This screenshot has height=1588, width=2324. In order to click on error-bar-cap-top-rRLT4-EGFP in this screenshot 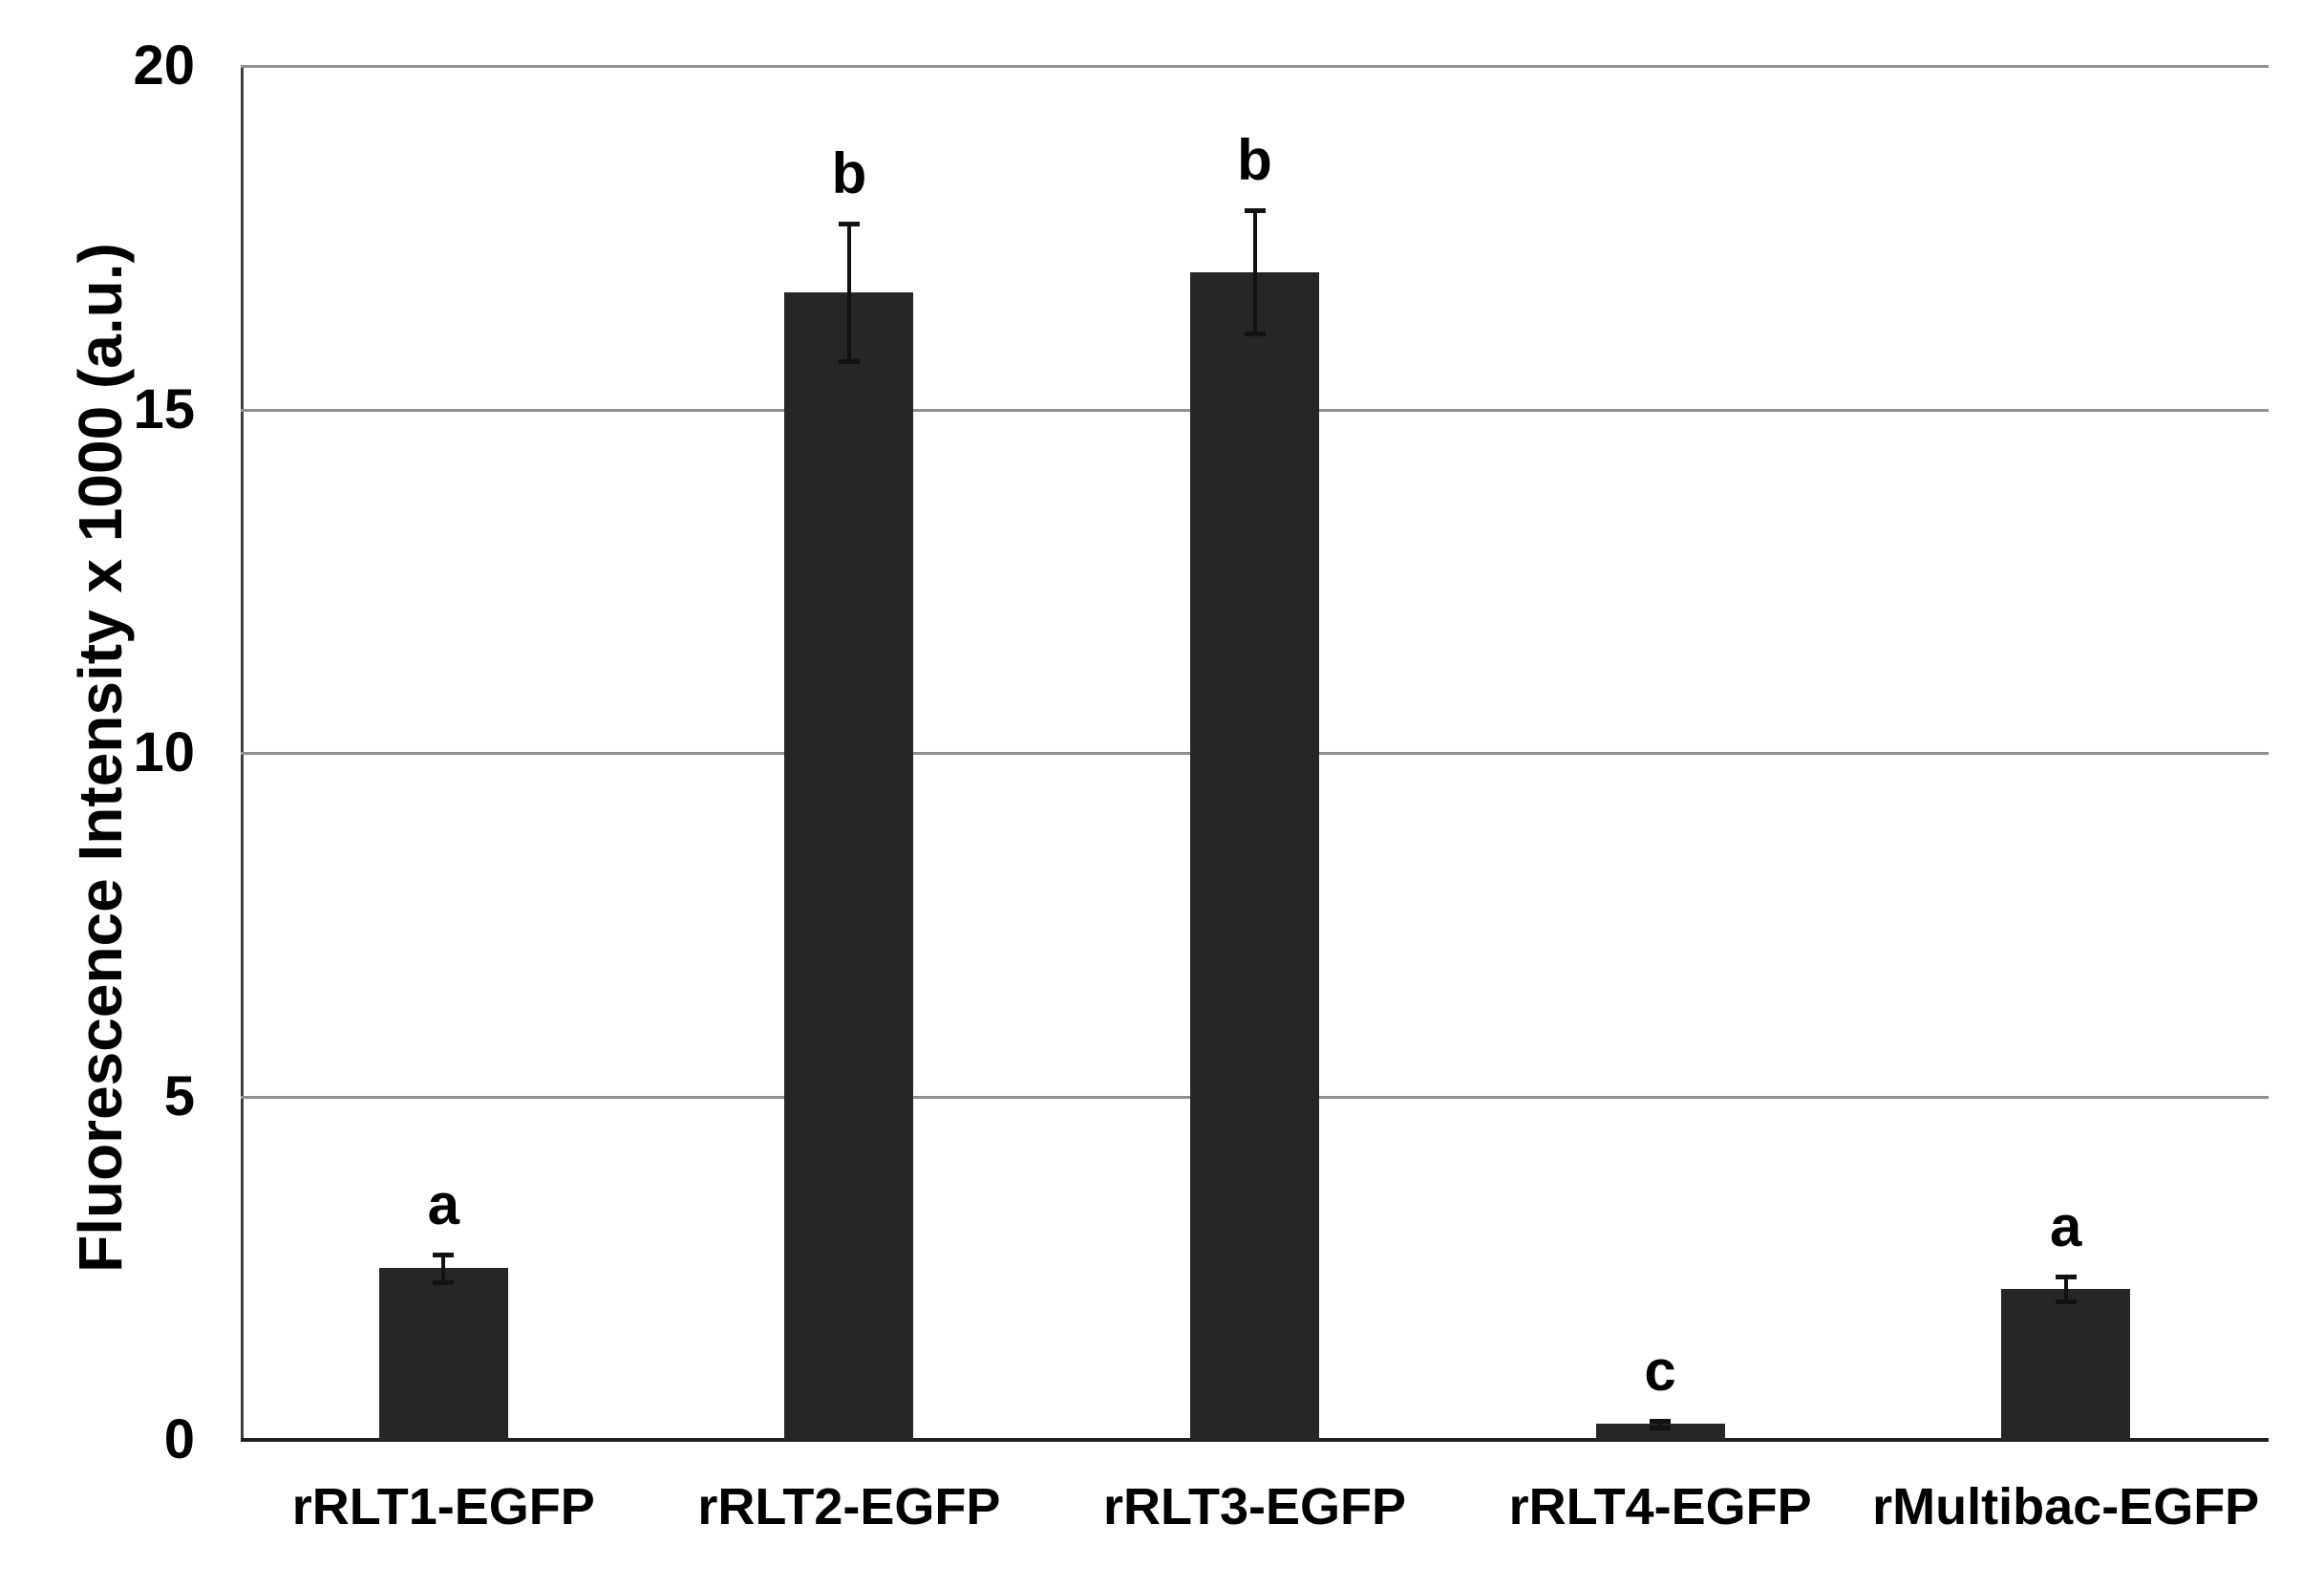, I will do `click(1661, 1421)`.